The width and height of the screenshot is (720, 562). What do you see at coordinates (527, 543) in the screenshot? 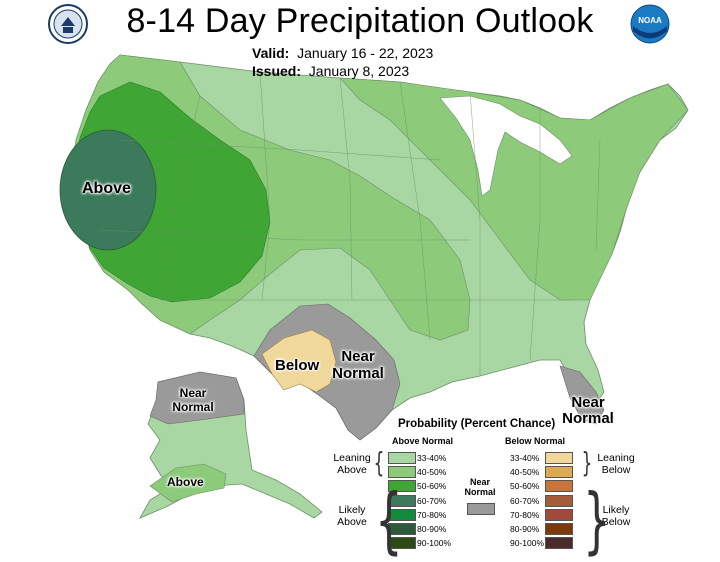
I see `legend-below-range: 90-100%` at bounding box center [527, 543].